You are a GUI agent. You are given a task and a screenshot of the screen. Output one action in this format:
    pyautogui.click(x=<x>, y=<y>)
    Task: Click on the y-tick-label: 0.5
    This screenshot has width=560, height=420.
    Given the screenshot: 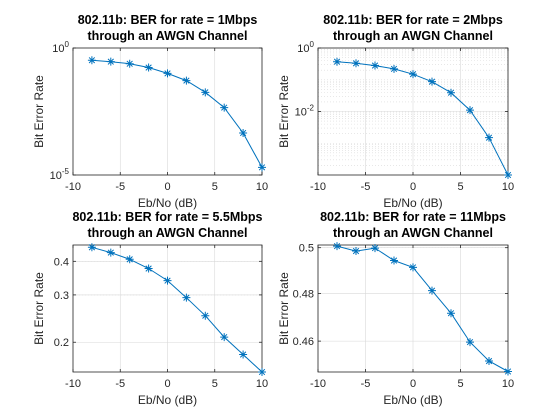 What is the action you would take?
    pyautogui.click(x=306, y=249)
    